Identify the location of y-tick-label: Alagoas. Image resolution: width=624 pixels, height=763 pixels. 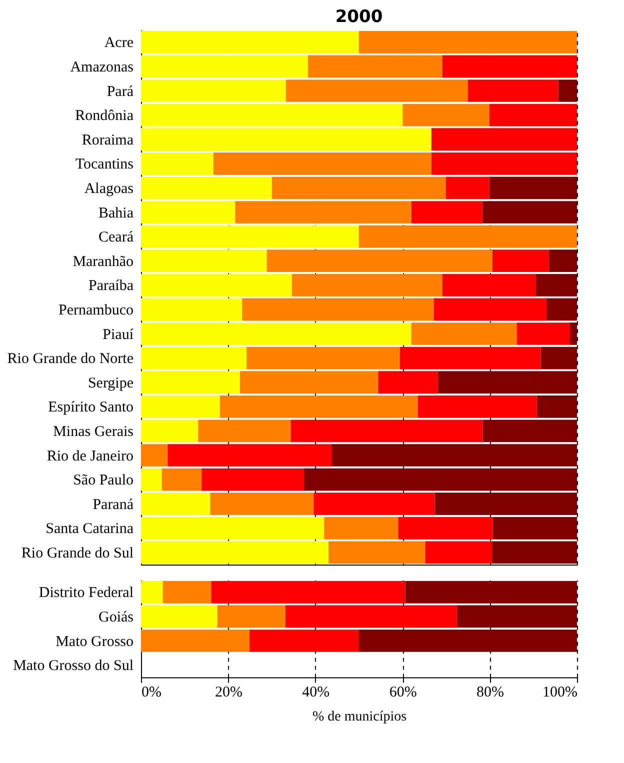
(109, 188).